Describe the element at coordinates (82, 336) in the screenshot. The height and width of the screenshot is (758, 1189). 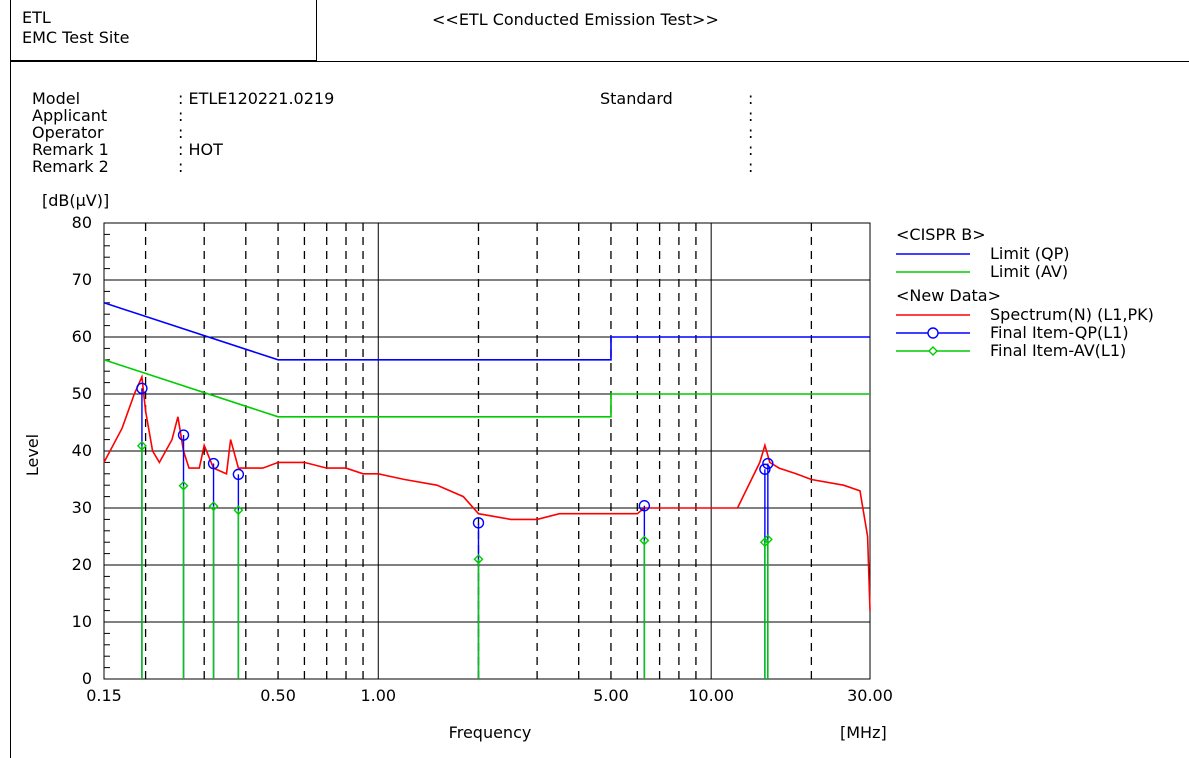
I see `y-tick-label: 60` at that location.